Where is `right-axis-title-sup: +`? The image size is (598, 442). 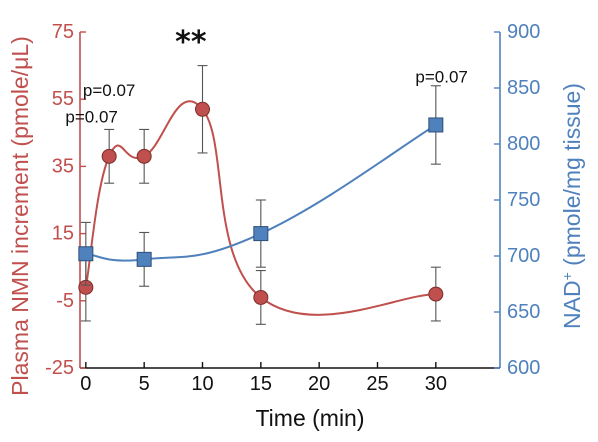 right-axis-title-sup: + is located at coordinates (567, 276).